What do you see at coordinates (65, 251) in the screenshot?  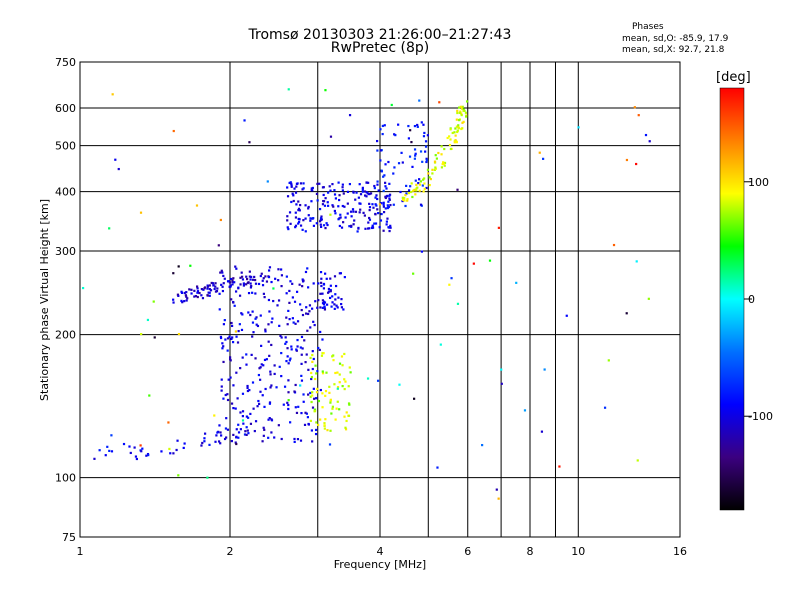 I see `y-tick-label: 300` at bounding box center [65, 251].